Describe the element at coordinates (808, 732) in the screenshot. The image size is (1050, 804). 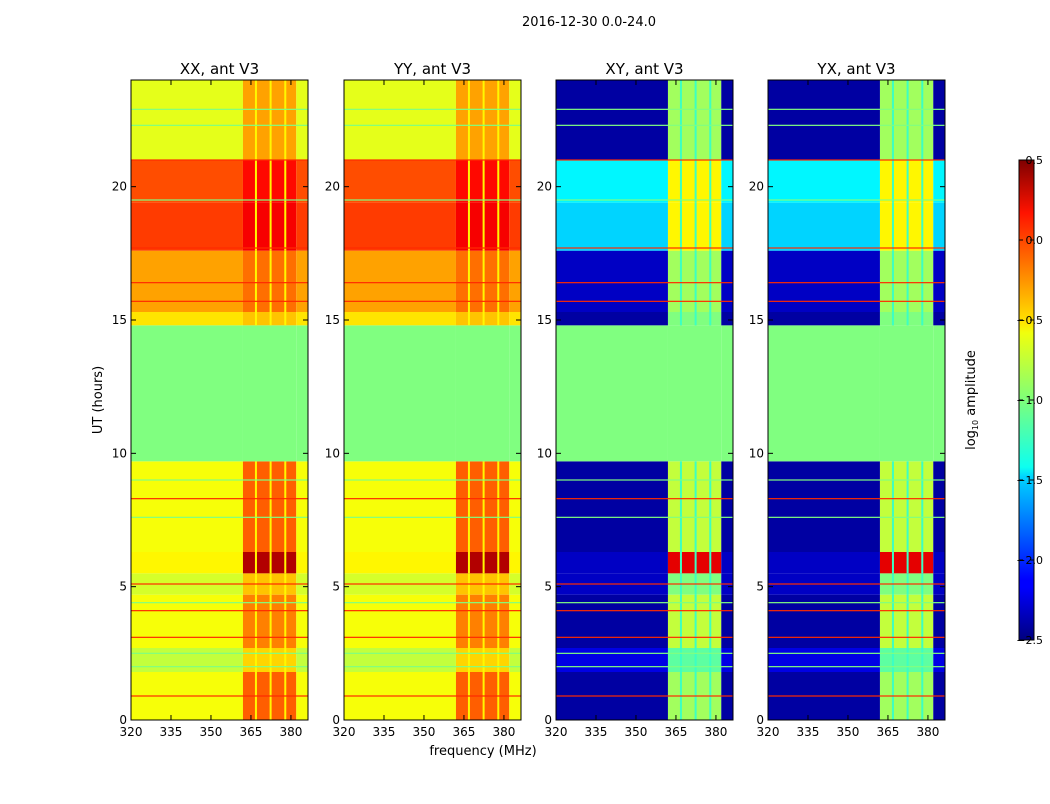
I see `x-tick-label: 335` at that location.